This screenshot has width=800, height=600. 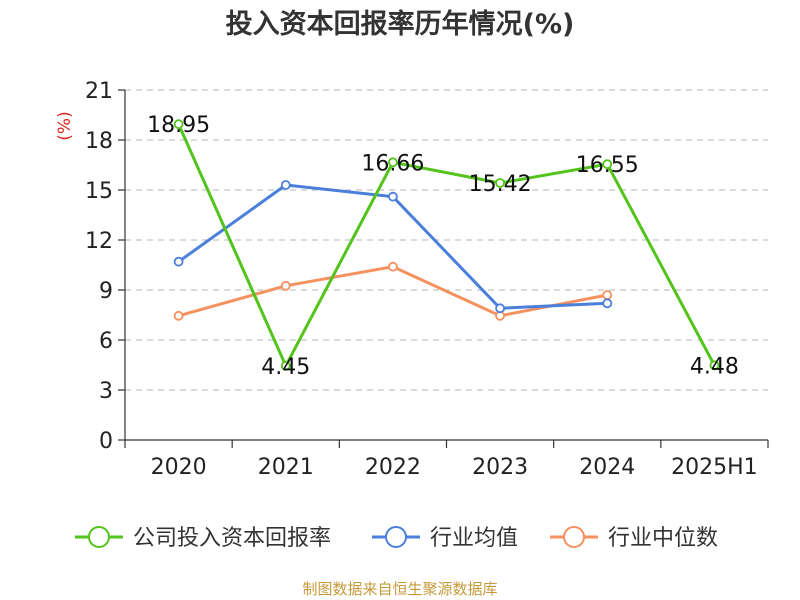 What do you see at coordinates (99, 191) in the screenshot?
I see `y-tick-label: 15` at bounding box center [99, 191].